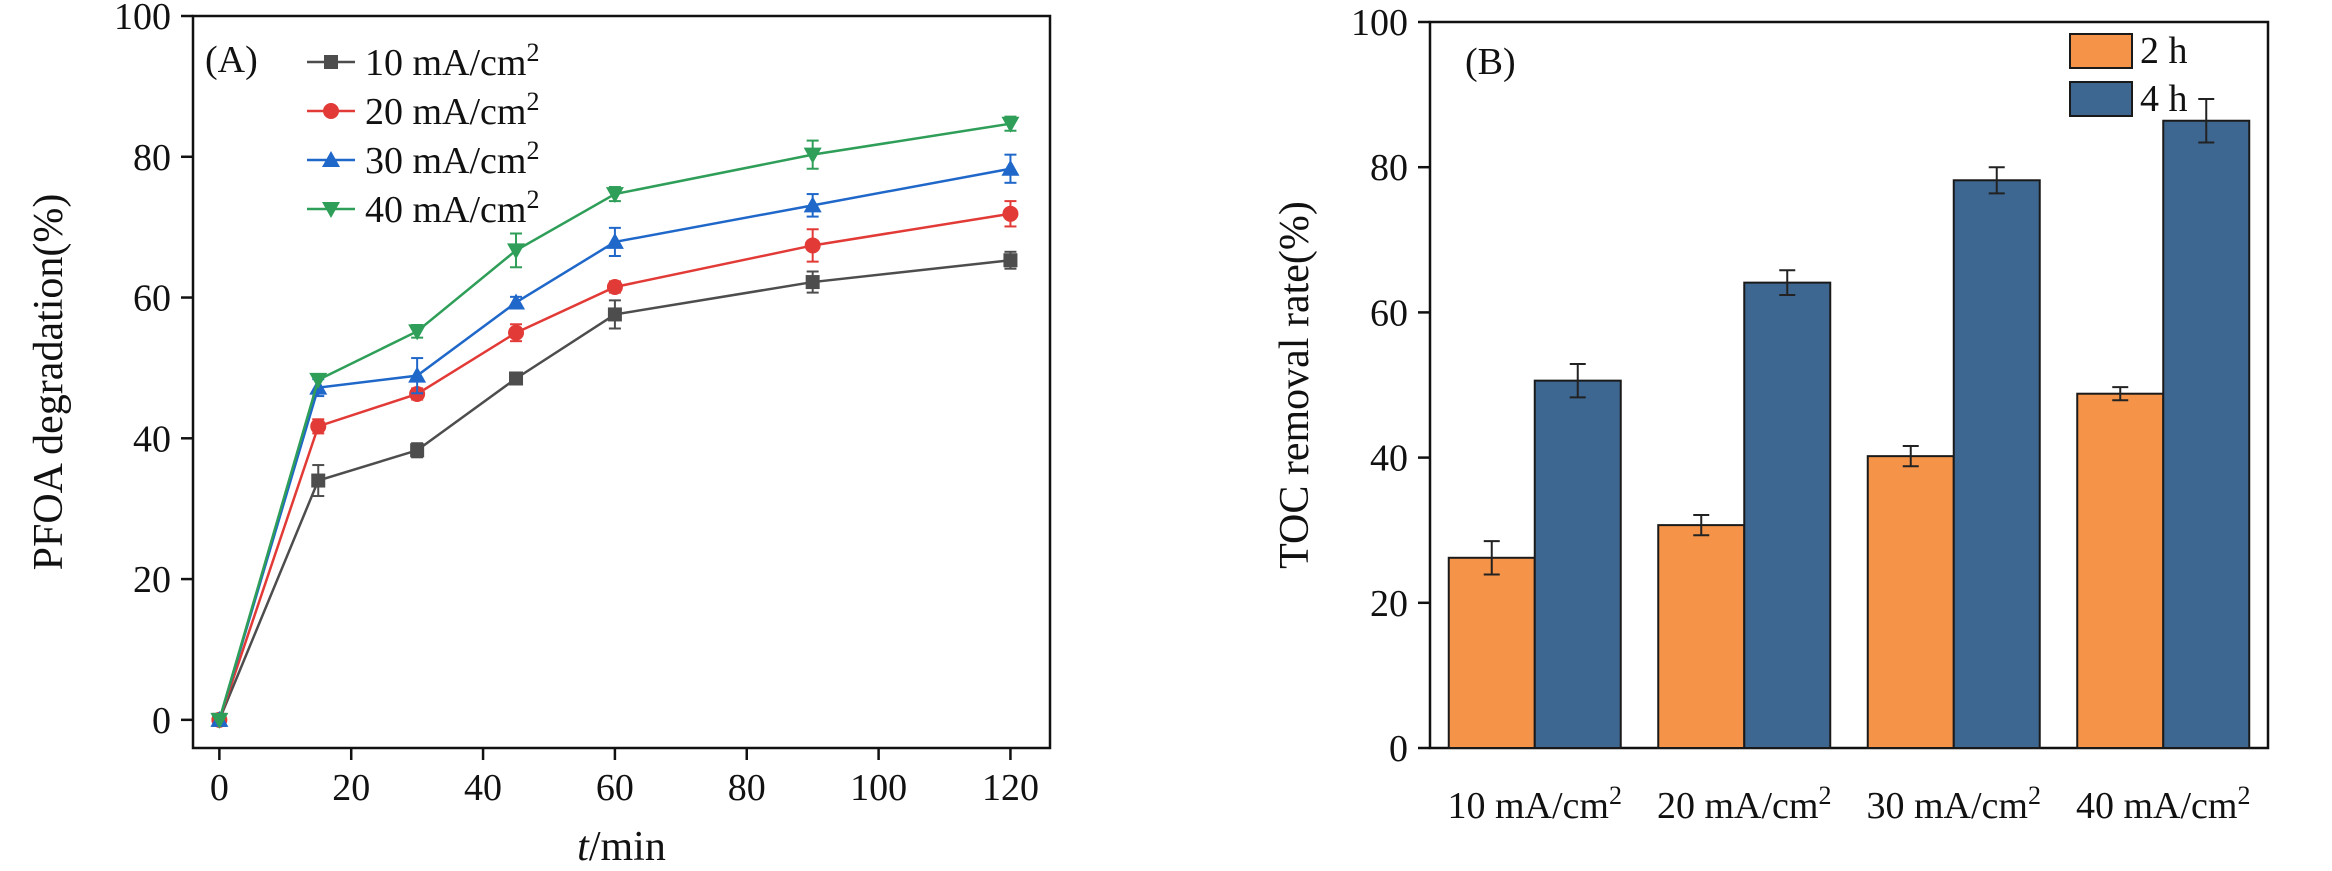  I want to click on x-category-label: 10 mA/cm2, so click(1535, 804).